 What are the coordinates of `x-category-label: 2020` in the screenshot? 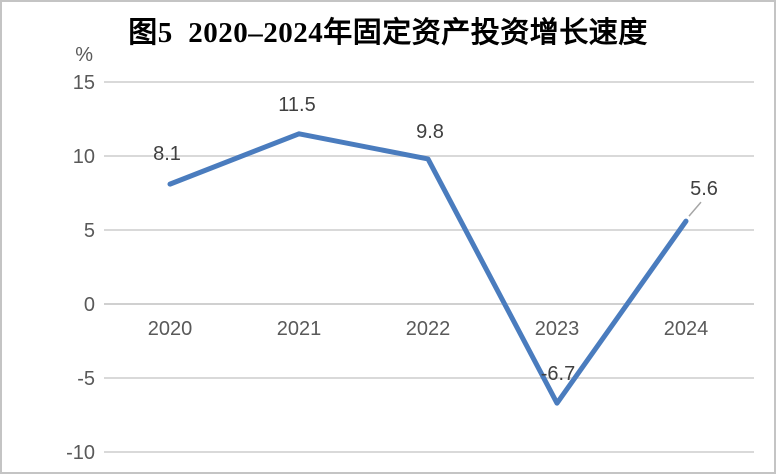 It's located at (170, 329).